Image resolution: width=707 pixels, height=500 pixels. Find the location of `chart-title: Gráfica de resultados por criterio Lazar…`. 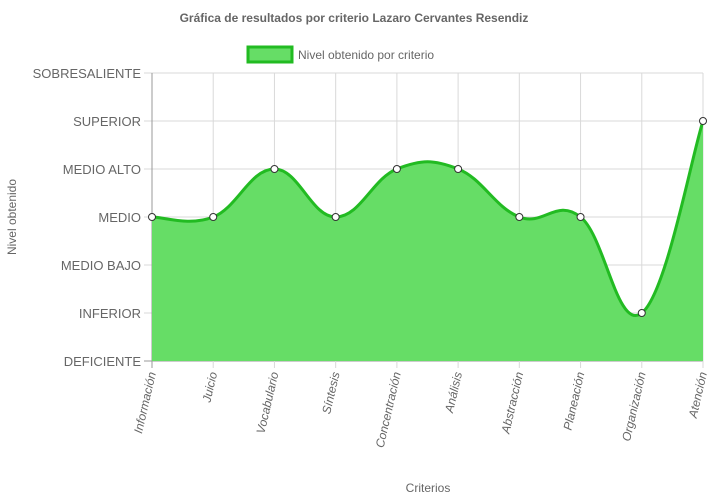

chart-title: Gráfica de resultados por criterio Lazar… is located at coordinates (354, 18).